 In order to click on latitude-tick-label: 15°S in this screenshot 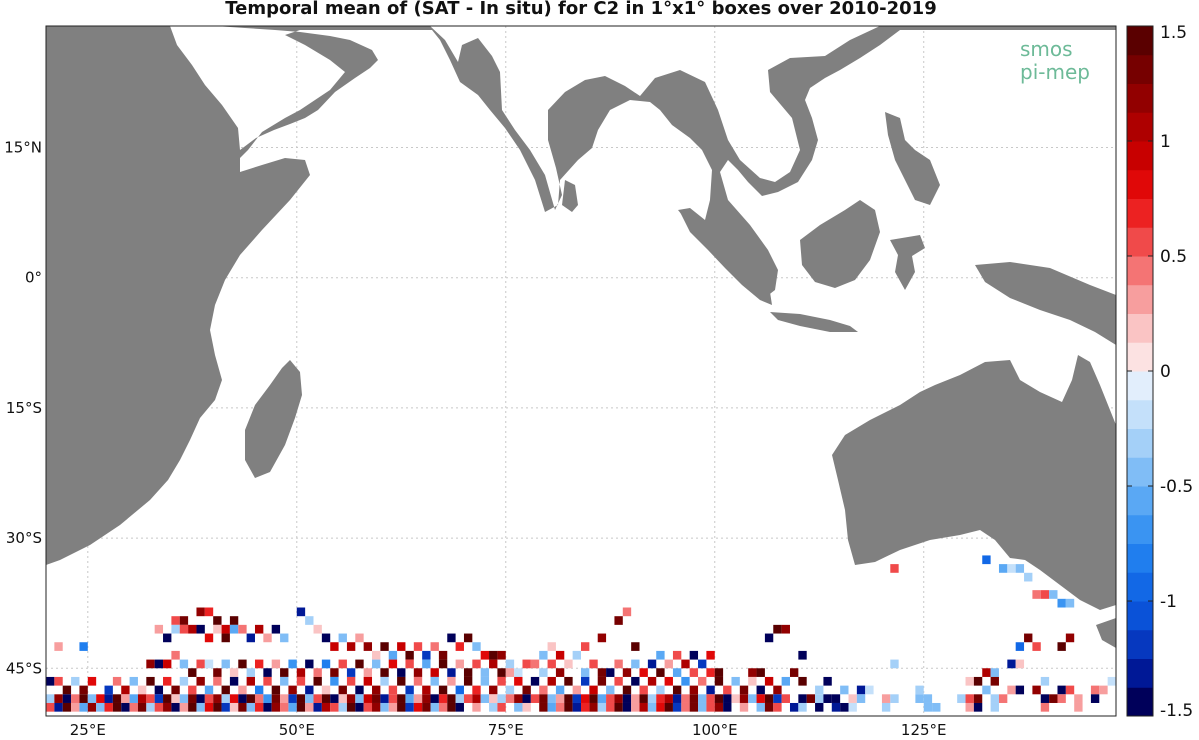, I will do `click(24, 408)`.